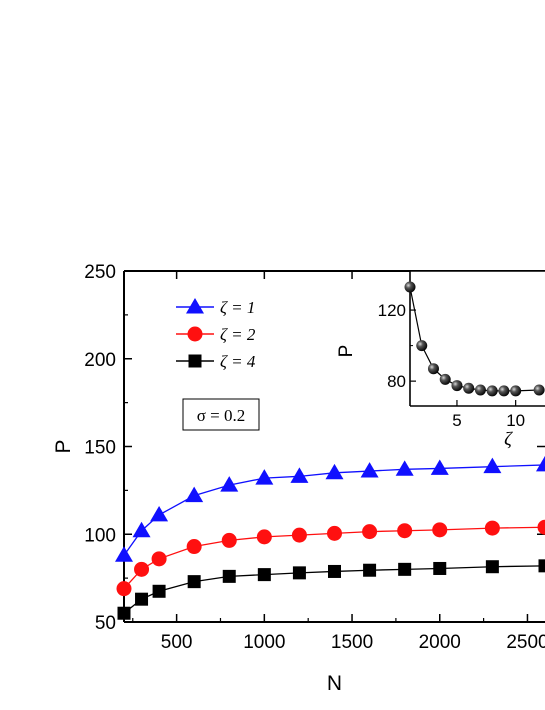 This screenshot has width=545, height=710. What do you see at coordinates (177, 642) in the screenshot?
I see `x-tick-label: 500` at bounding box center [177, 642].